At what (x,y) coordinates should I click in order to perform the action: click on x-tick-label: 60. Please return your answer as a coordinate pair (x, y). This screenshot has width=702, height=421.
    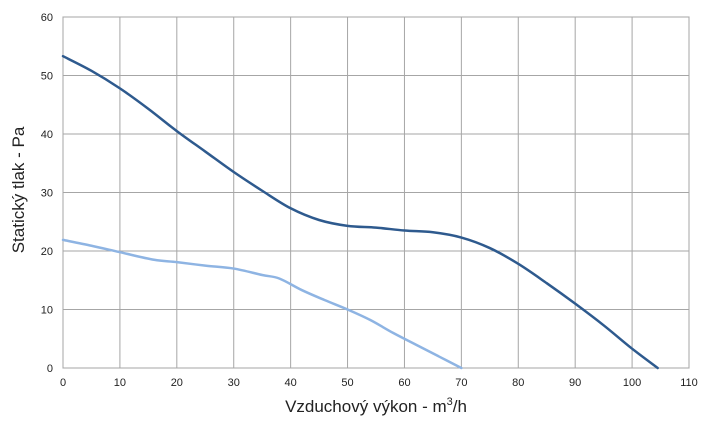
    Looking at the image, I should click on (404, 383).